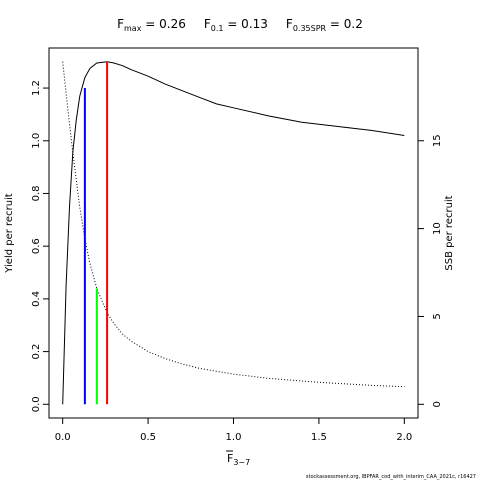 Image resolution: width=480 pixels, height=480 pixels. What do you see at coordinates (96, 233) in the screenshot?
I see `reference-lines` at bounding box center [96, 233].